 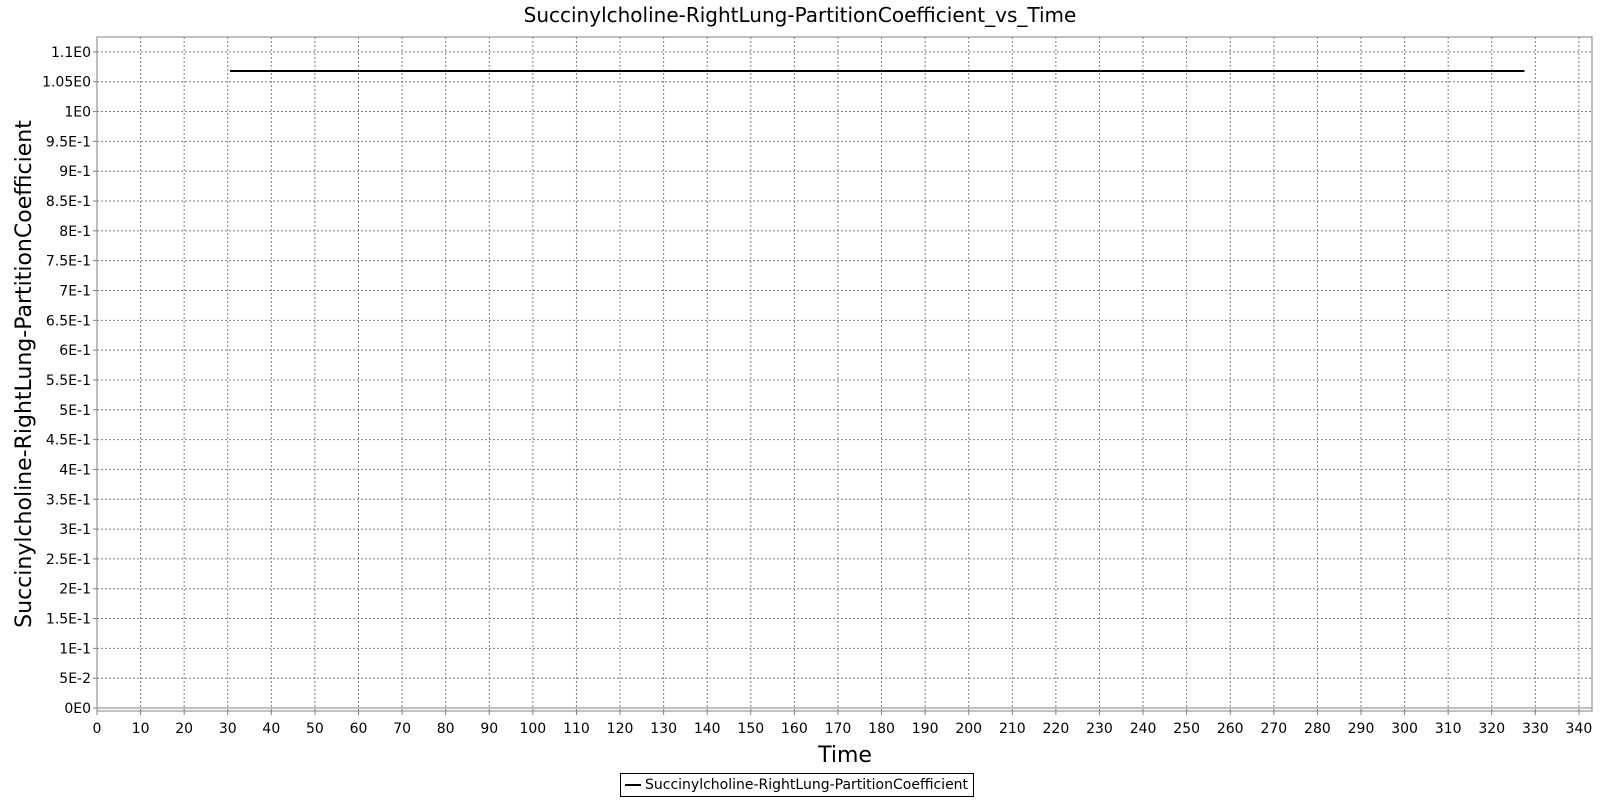 What do you see at coordinates (68, 500) in the screenshot?
I see `y-tick-label: 3.5E-1` at bounding box center [68, 500].